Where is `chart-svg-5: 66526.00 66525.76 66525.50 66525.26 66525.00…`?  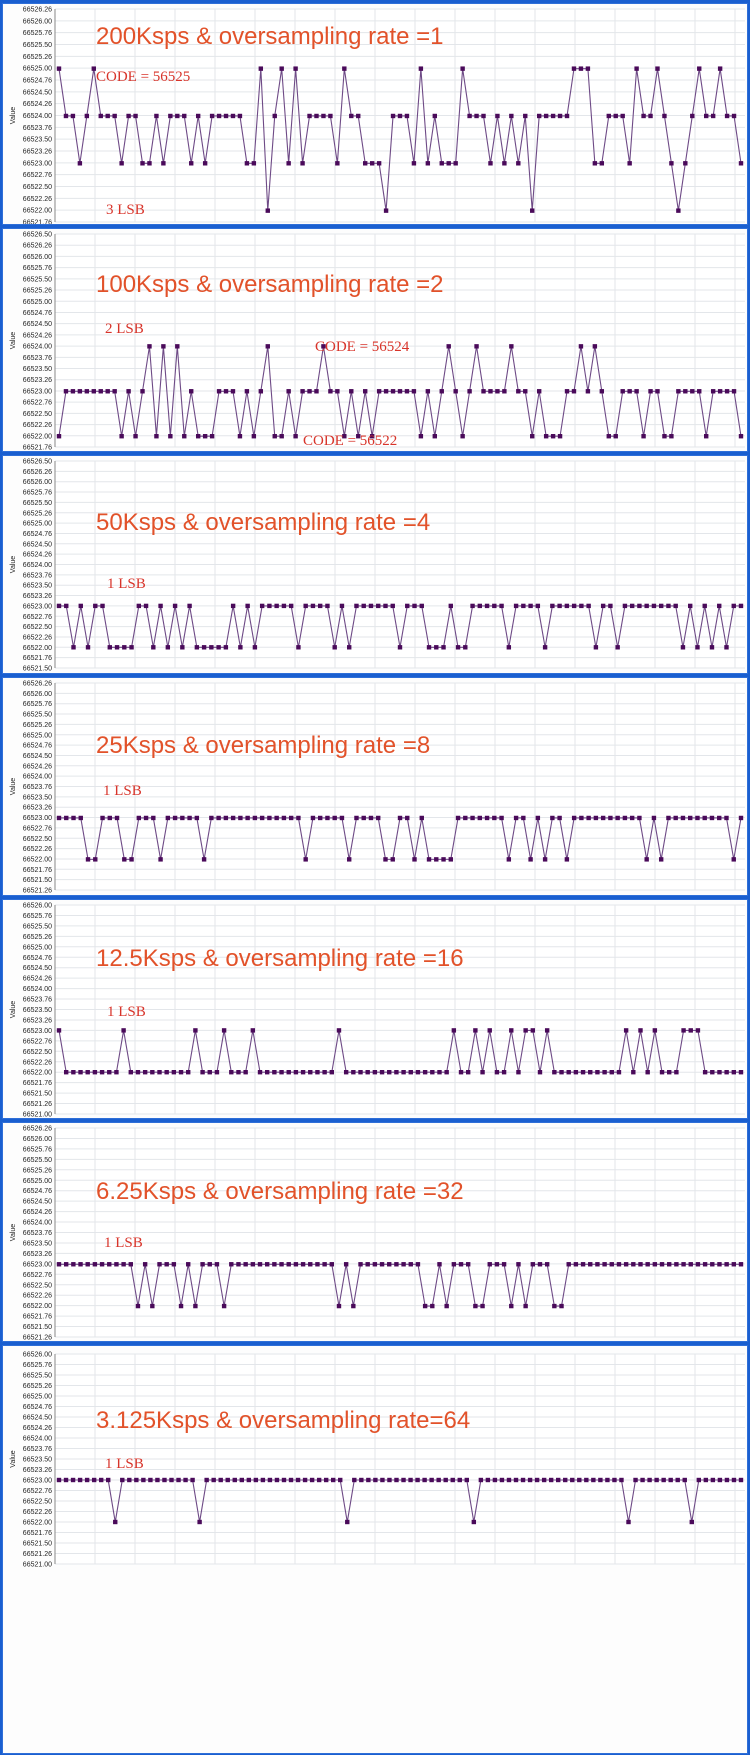
chart-svg-5: 66526.00 66525.76 66525.50 66525.26 66525.00… is located at coordinates (377, 1010).